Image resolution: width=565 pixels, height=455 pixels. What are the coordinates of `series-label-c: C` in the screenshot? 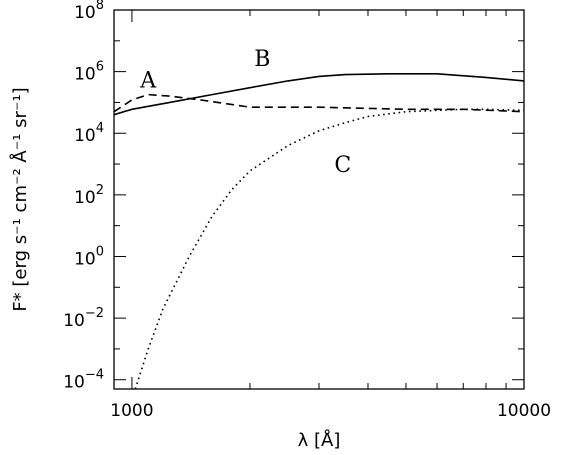 It's located at (342, 165).